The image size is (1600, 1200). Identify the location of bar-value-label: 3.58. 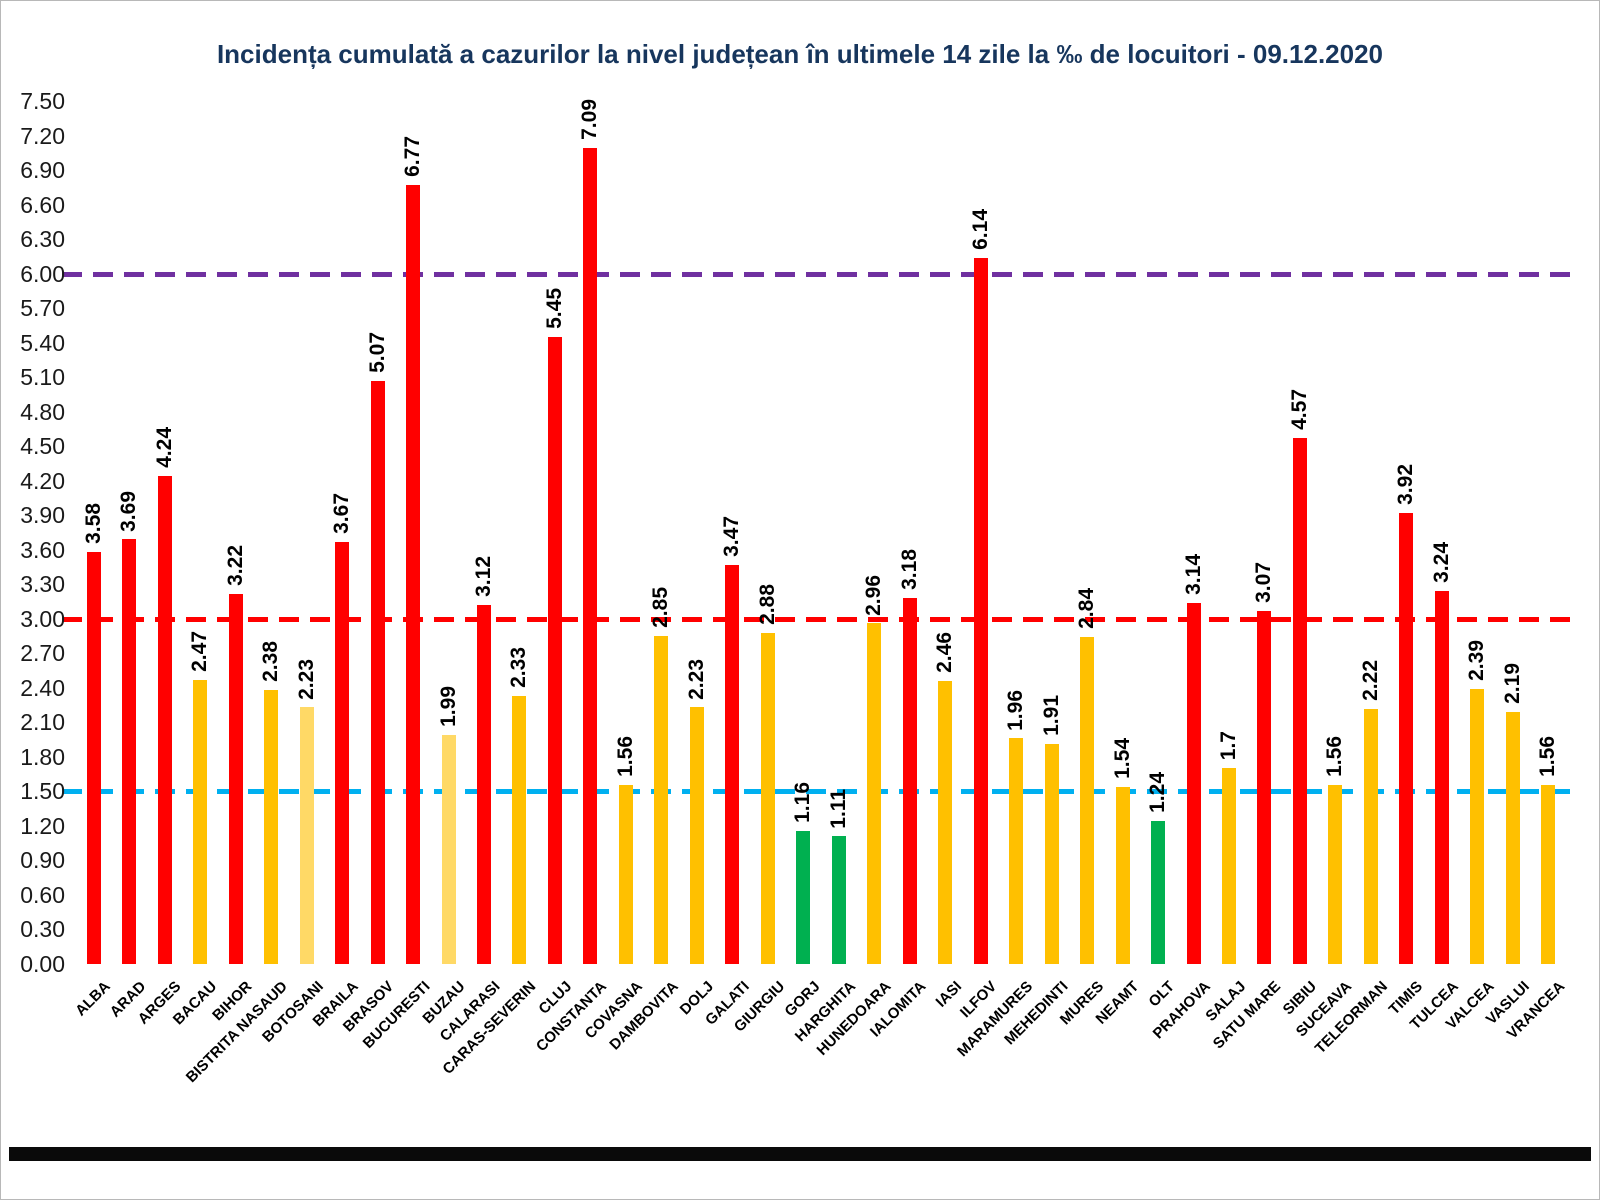
(93, 524).